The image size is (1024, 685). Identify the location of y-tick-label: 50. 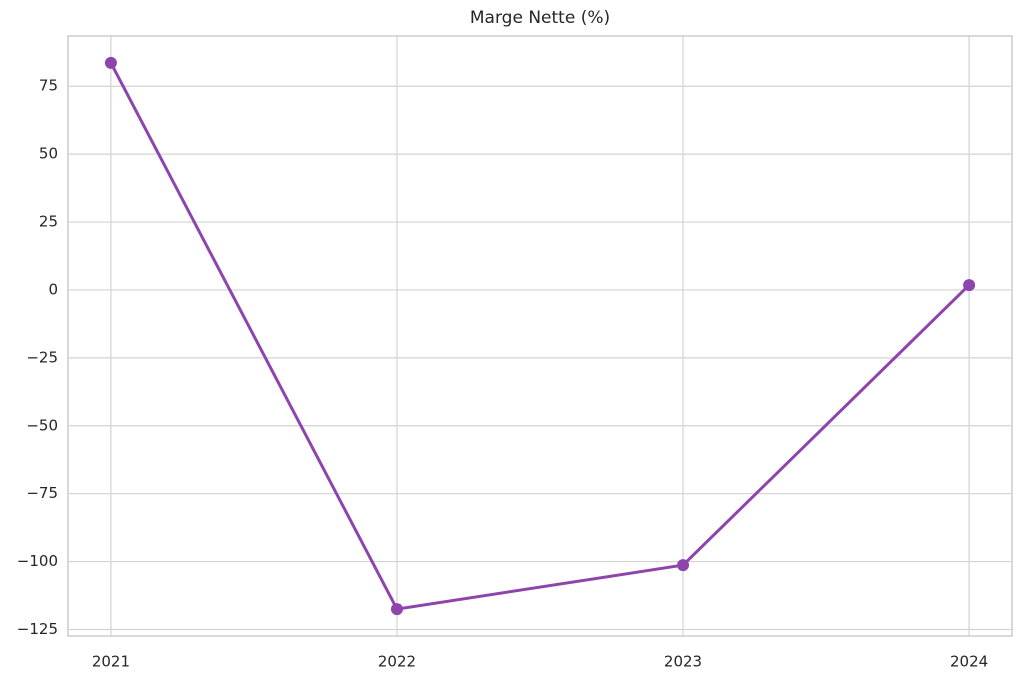
(48, 154).